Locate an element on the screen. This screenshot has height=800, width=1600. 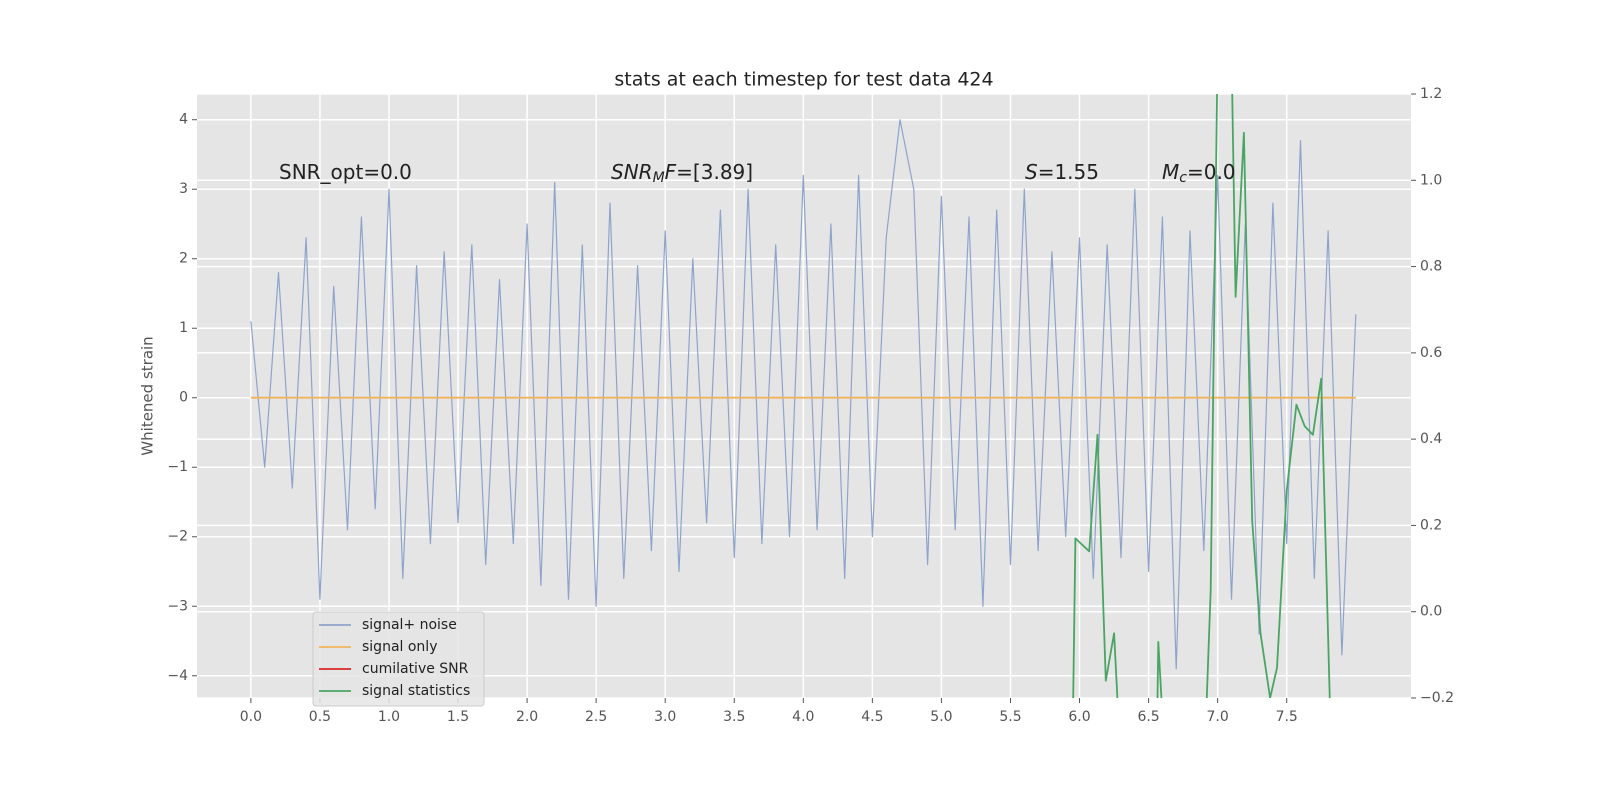
annotation-part: F is located at coordinates (671, 172).